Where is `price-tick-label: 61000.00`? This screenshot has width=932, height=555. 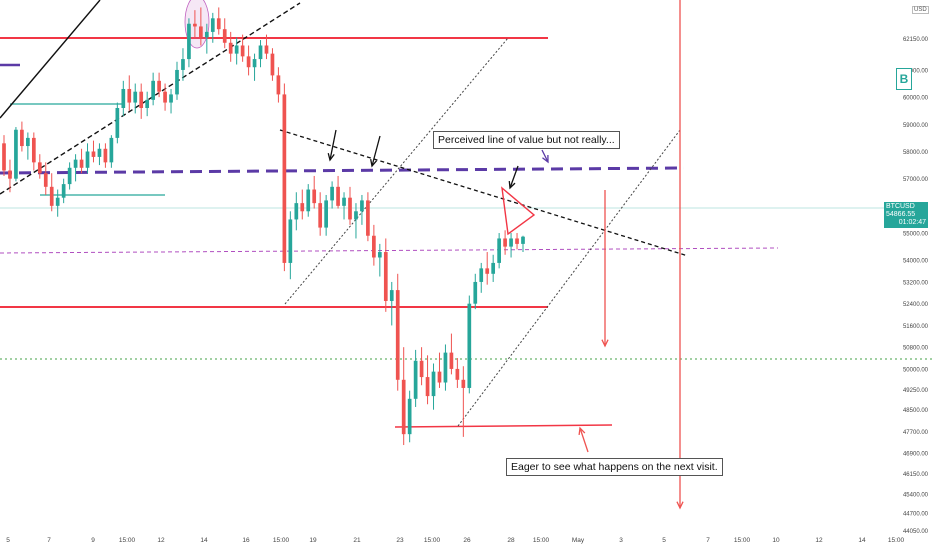 price-tick-label: 61000.00 is located at coordinates (916, 71).